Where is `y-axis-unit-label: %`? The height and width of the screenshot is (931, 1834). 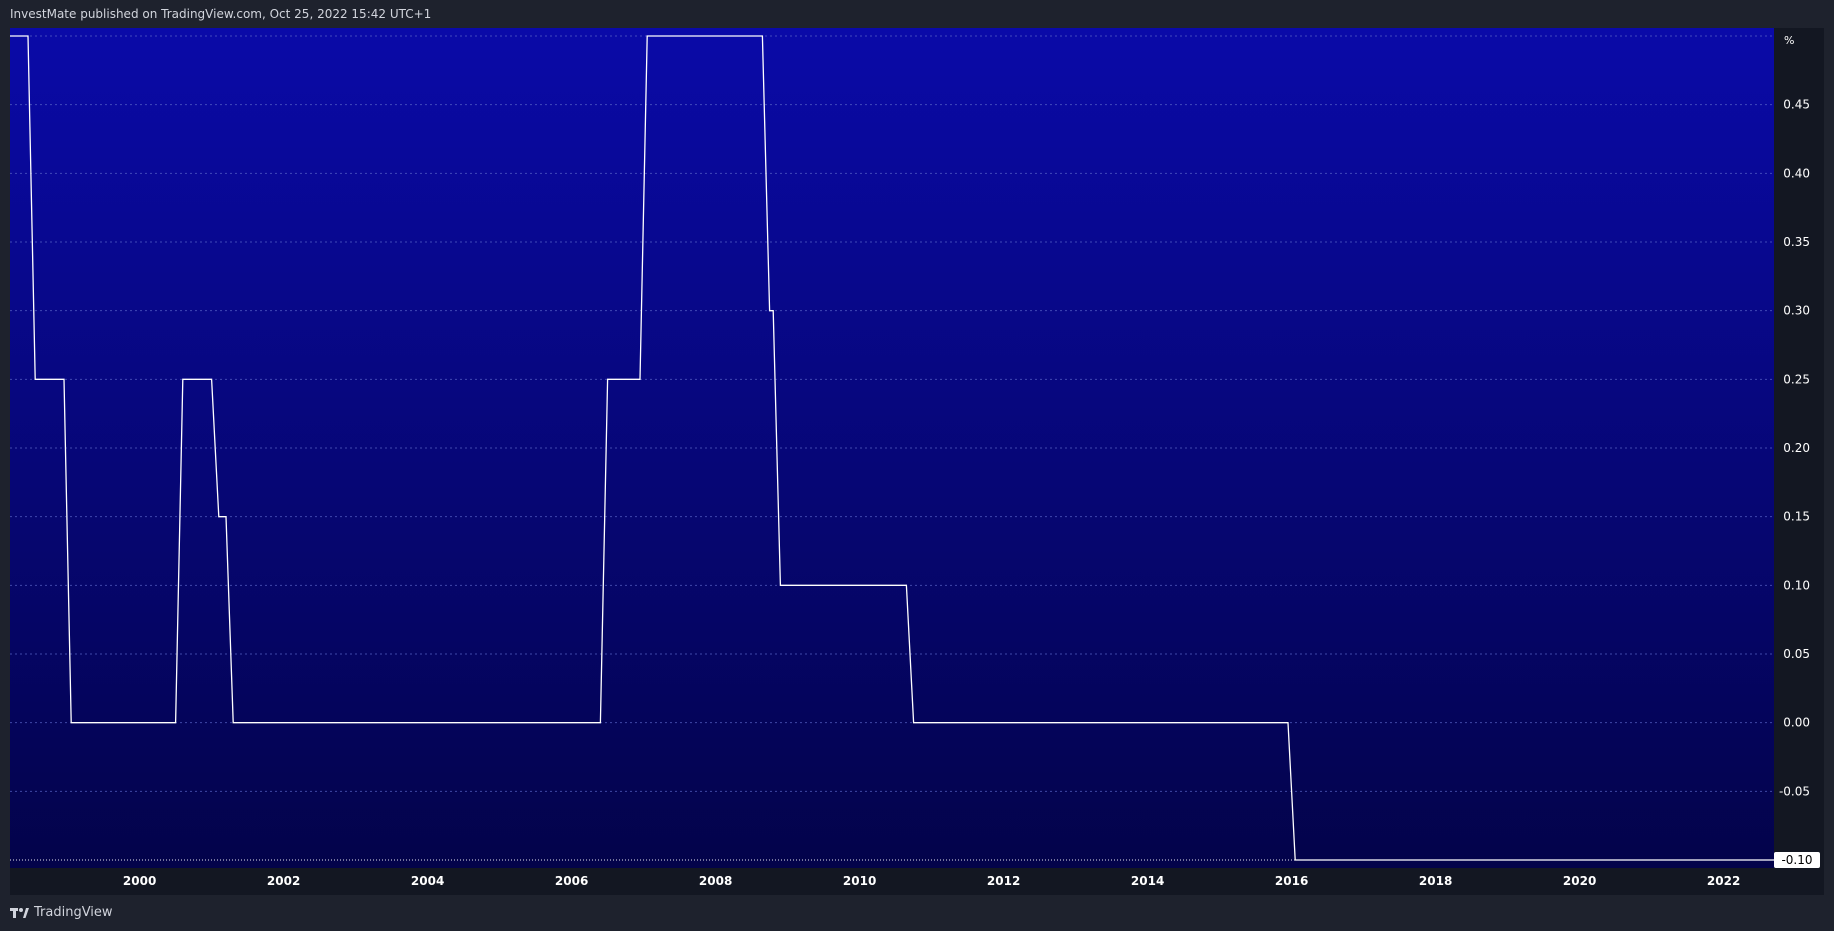
y-axis-unit-label: % is located at coordinates (1789, 40).